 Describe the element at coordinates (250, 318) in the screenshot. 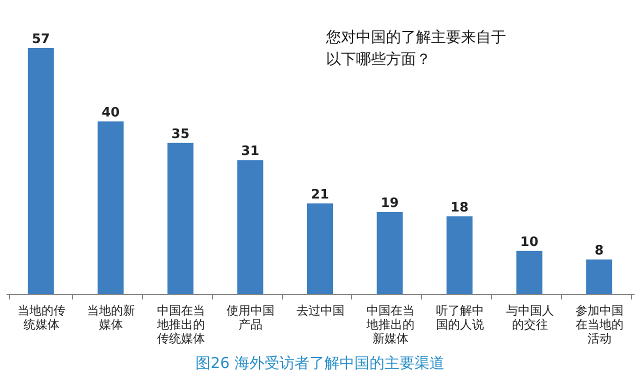

I see `x-tick-label: 使用中国产品` at that location.